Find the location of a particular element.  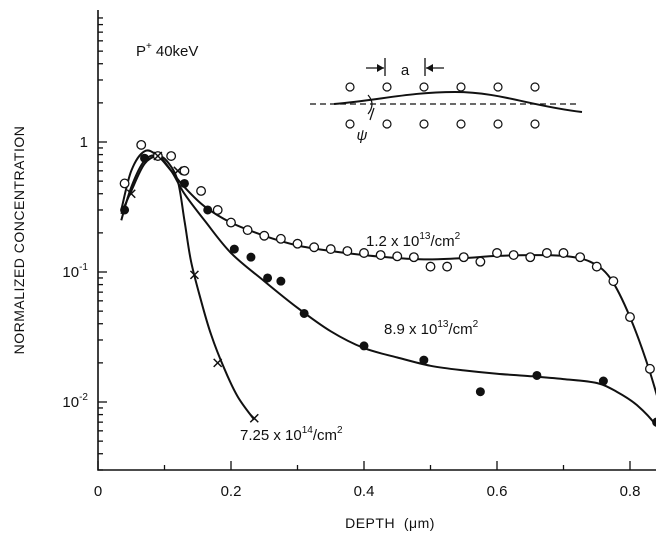

inset-atom-rows is located at coordinates (442, 105).